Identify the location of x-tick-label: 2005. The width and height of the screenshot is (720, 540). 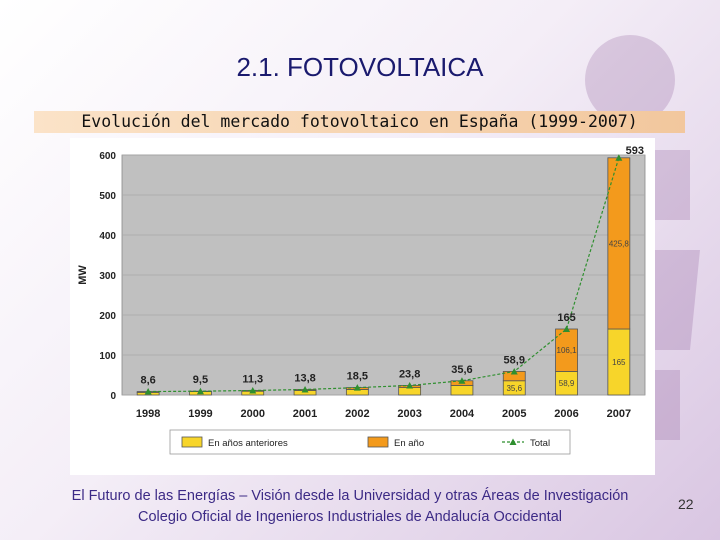
(514, 414).